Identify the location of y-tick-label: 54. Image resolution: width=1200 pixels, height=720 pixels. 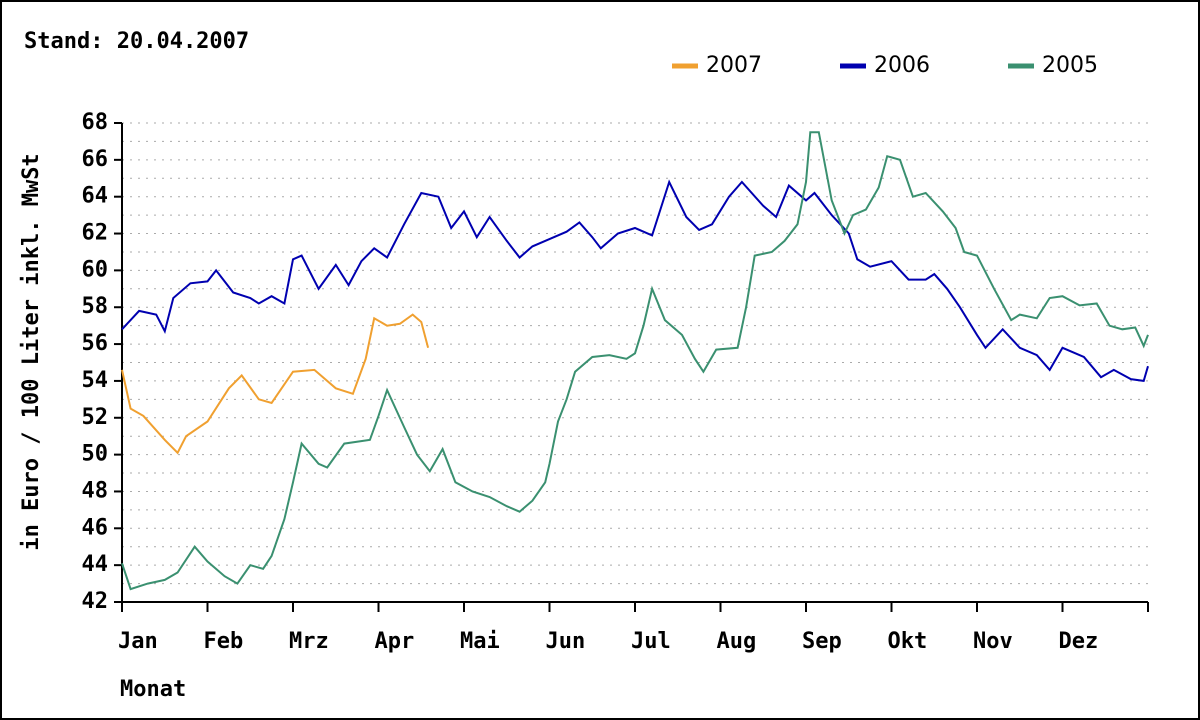
(95, 380).